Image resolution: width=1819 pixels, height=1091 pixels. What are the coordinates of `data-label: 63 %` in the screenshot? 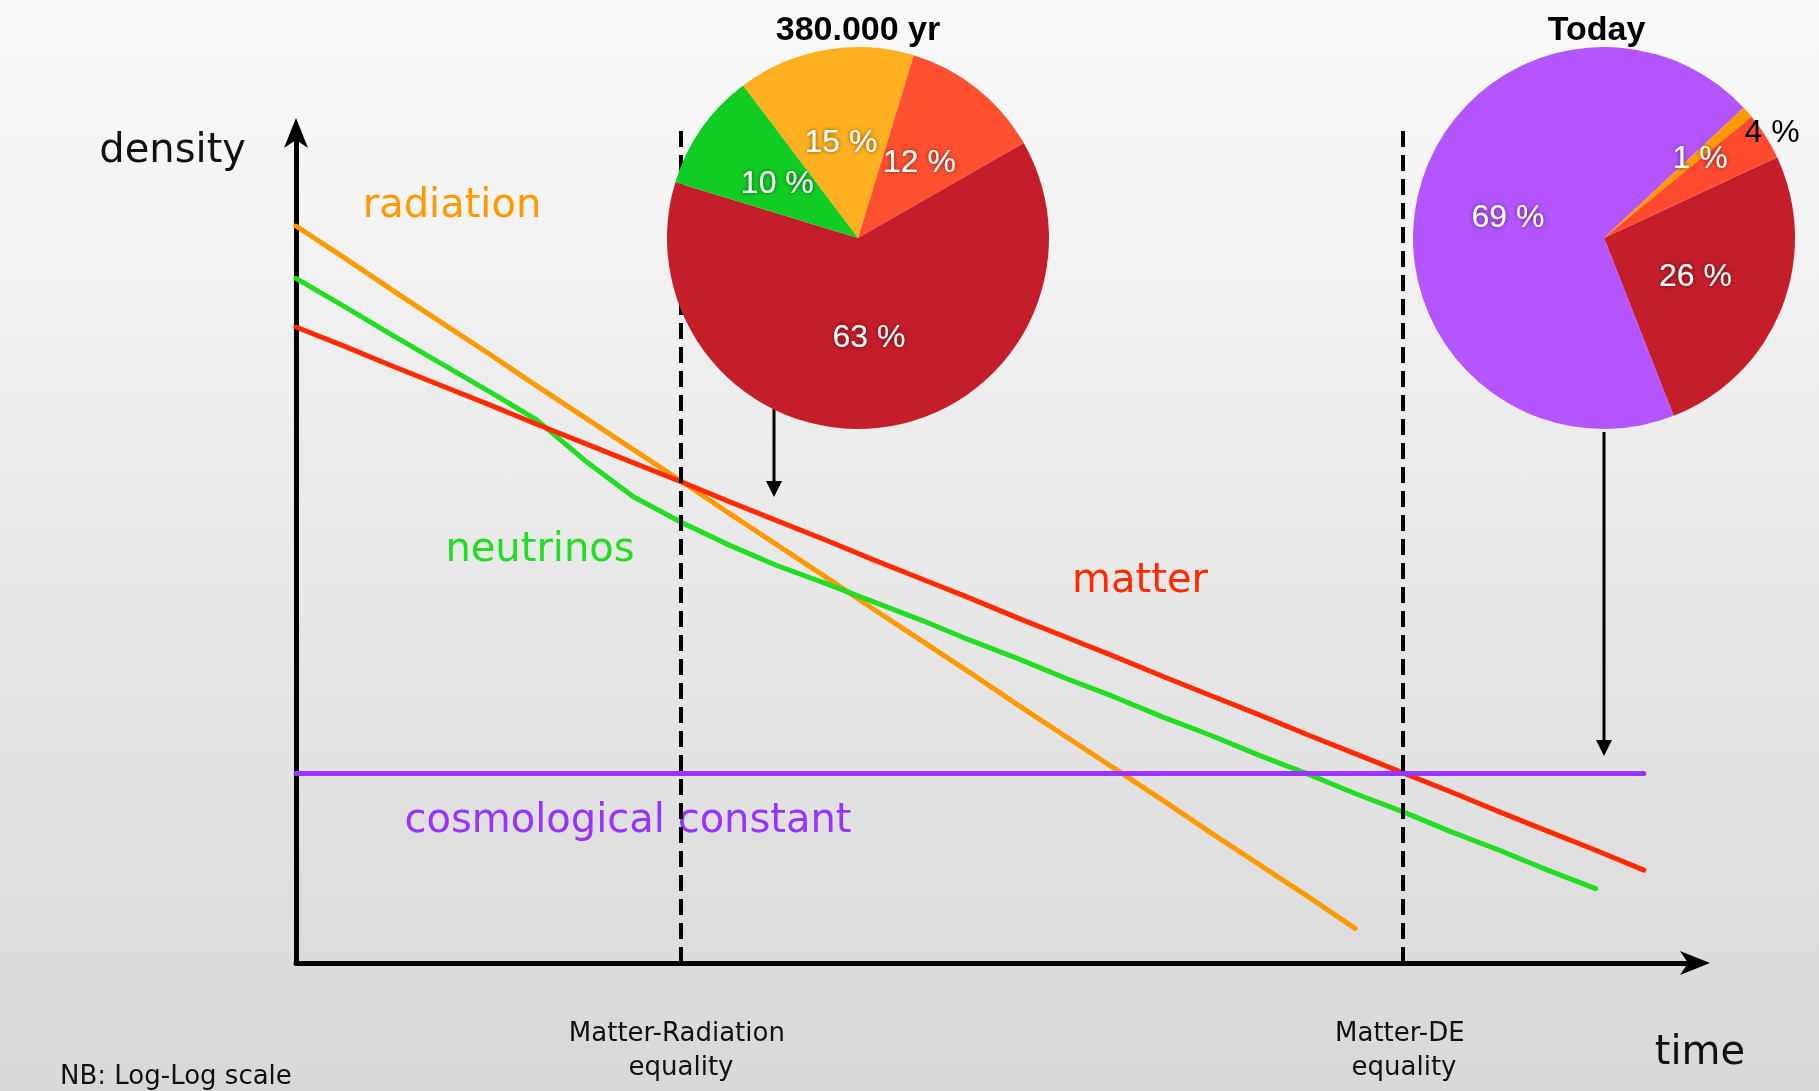 It's located at (869, 335).